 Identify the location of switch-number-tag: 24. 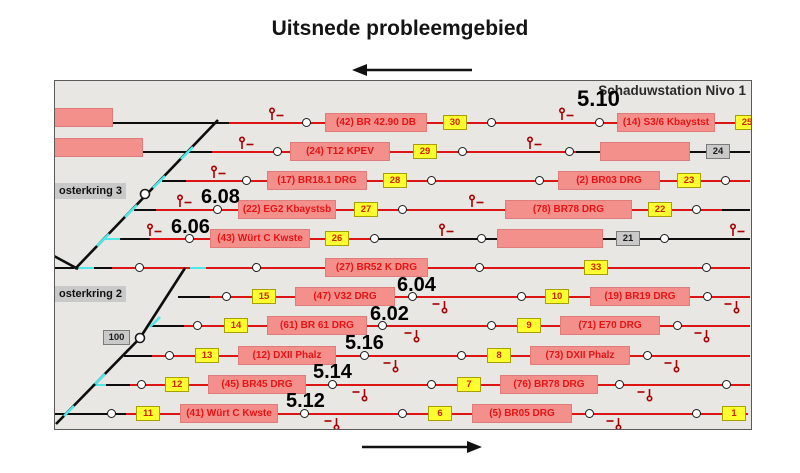
(718, 151).